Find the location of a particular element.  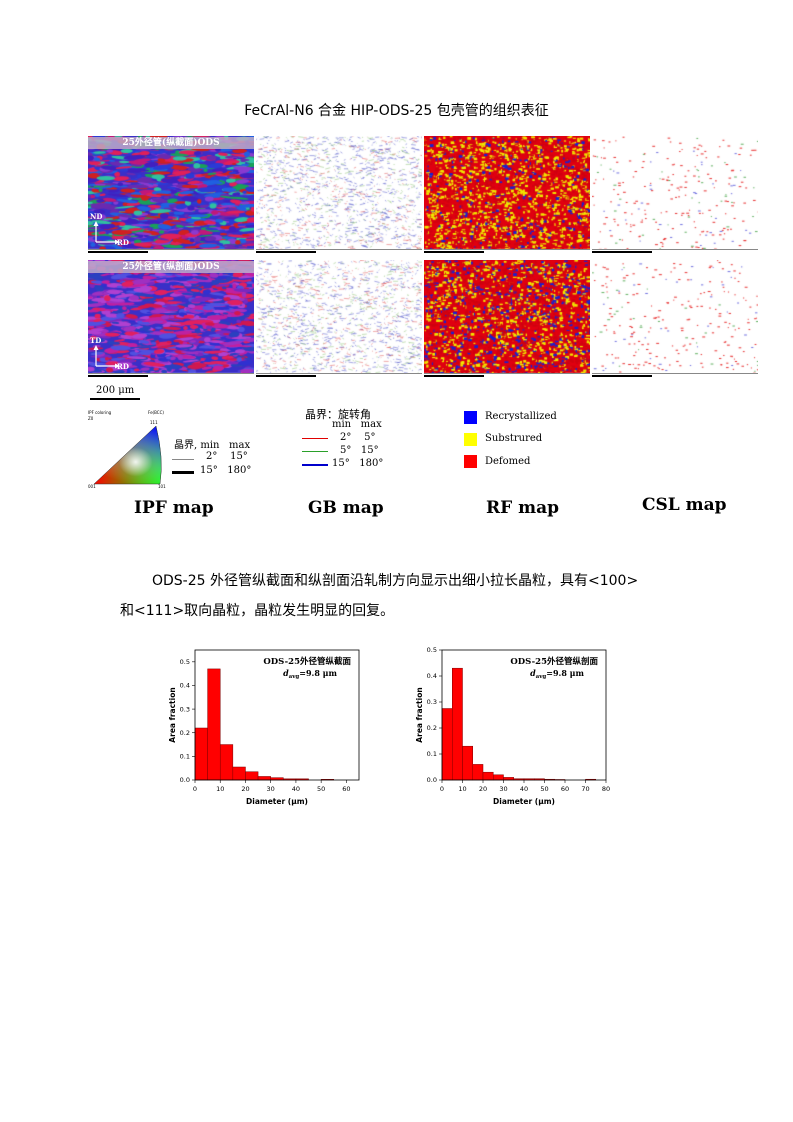

axis-label-vertical: ND is located at coordinates (96, 216).